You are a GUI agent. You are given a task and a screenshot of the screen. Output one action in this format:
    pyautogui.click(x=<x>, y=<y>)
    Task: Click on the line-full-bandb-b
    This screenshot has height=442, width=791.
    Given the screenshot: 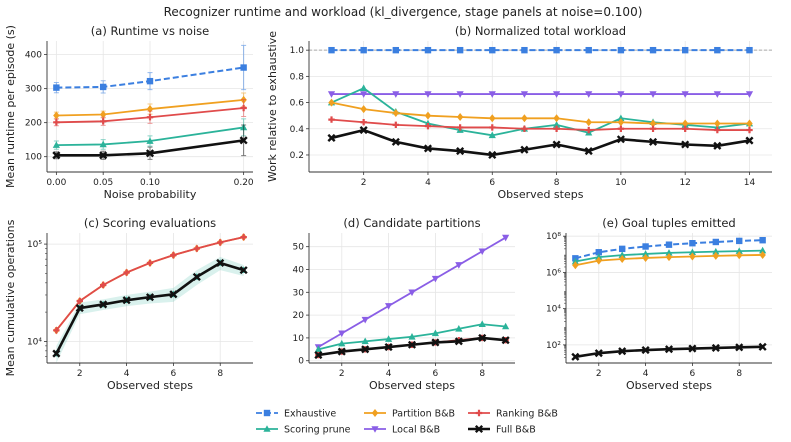 What is the action you would take?
    pyautogui.click(x=540, y=142)
    